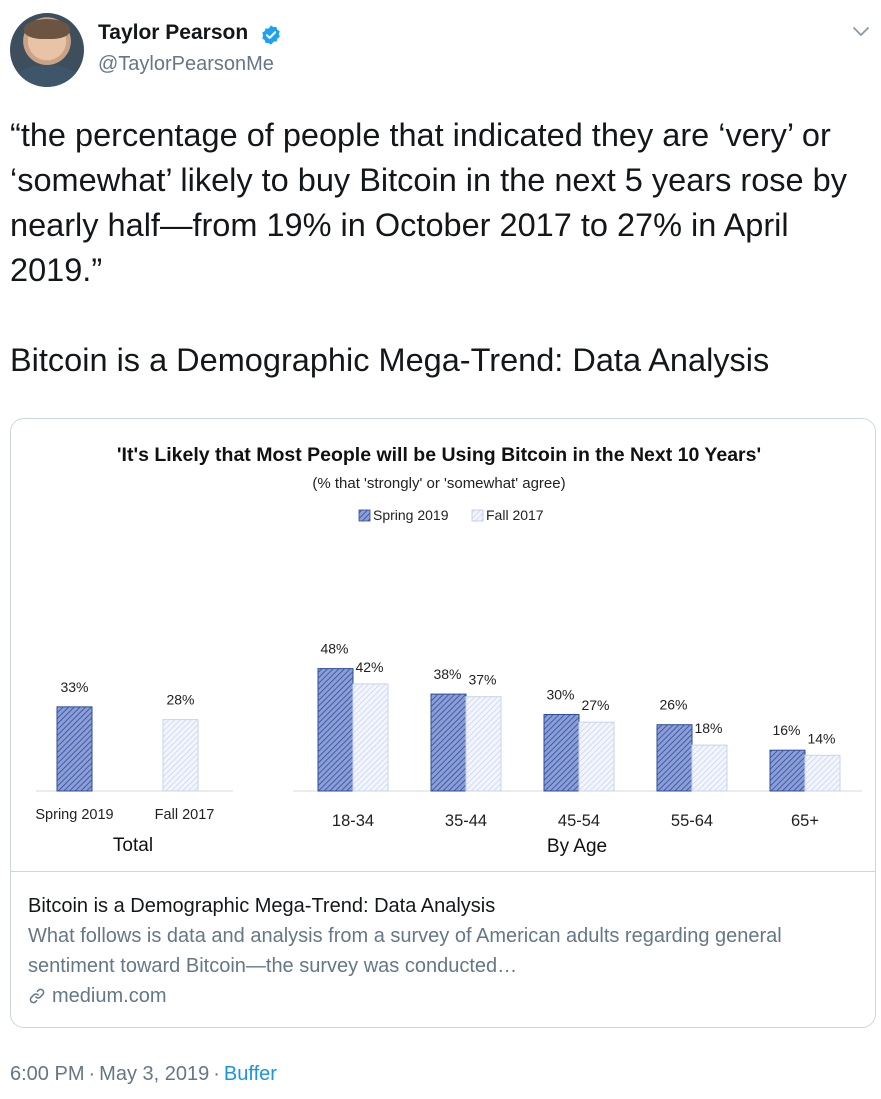 Image resolution: width=881 pixels, height=1099 pixels. I want to click on total-bar-fall-2017, so click(180, 755).